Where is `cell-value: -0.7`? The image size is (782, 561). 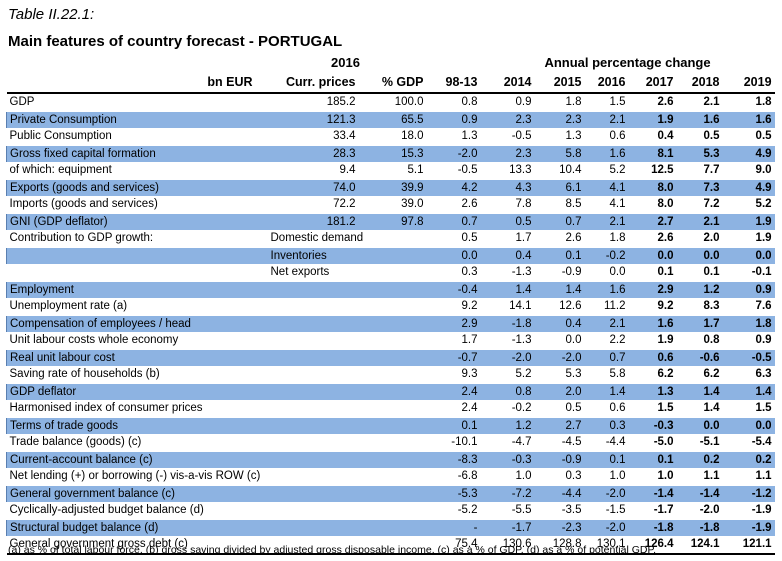
cell-value: -0.7 is located at coordinates (453, 357).